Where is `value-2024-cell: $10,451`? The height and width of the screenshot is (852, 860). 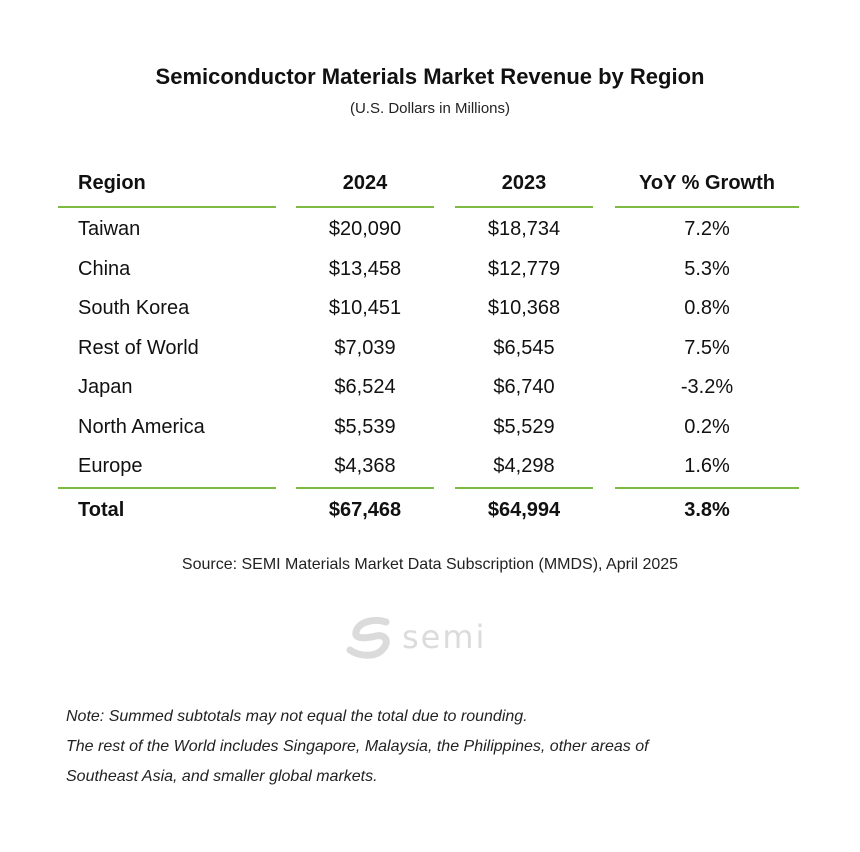
value-2024-cell: $10,451 is located at coordinates (365, 308).